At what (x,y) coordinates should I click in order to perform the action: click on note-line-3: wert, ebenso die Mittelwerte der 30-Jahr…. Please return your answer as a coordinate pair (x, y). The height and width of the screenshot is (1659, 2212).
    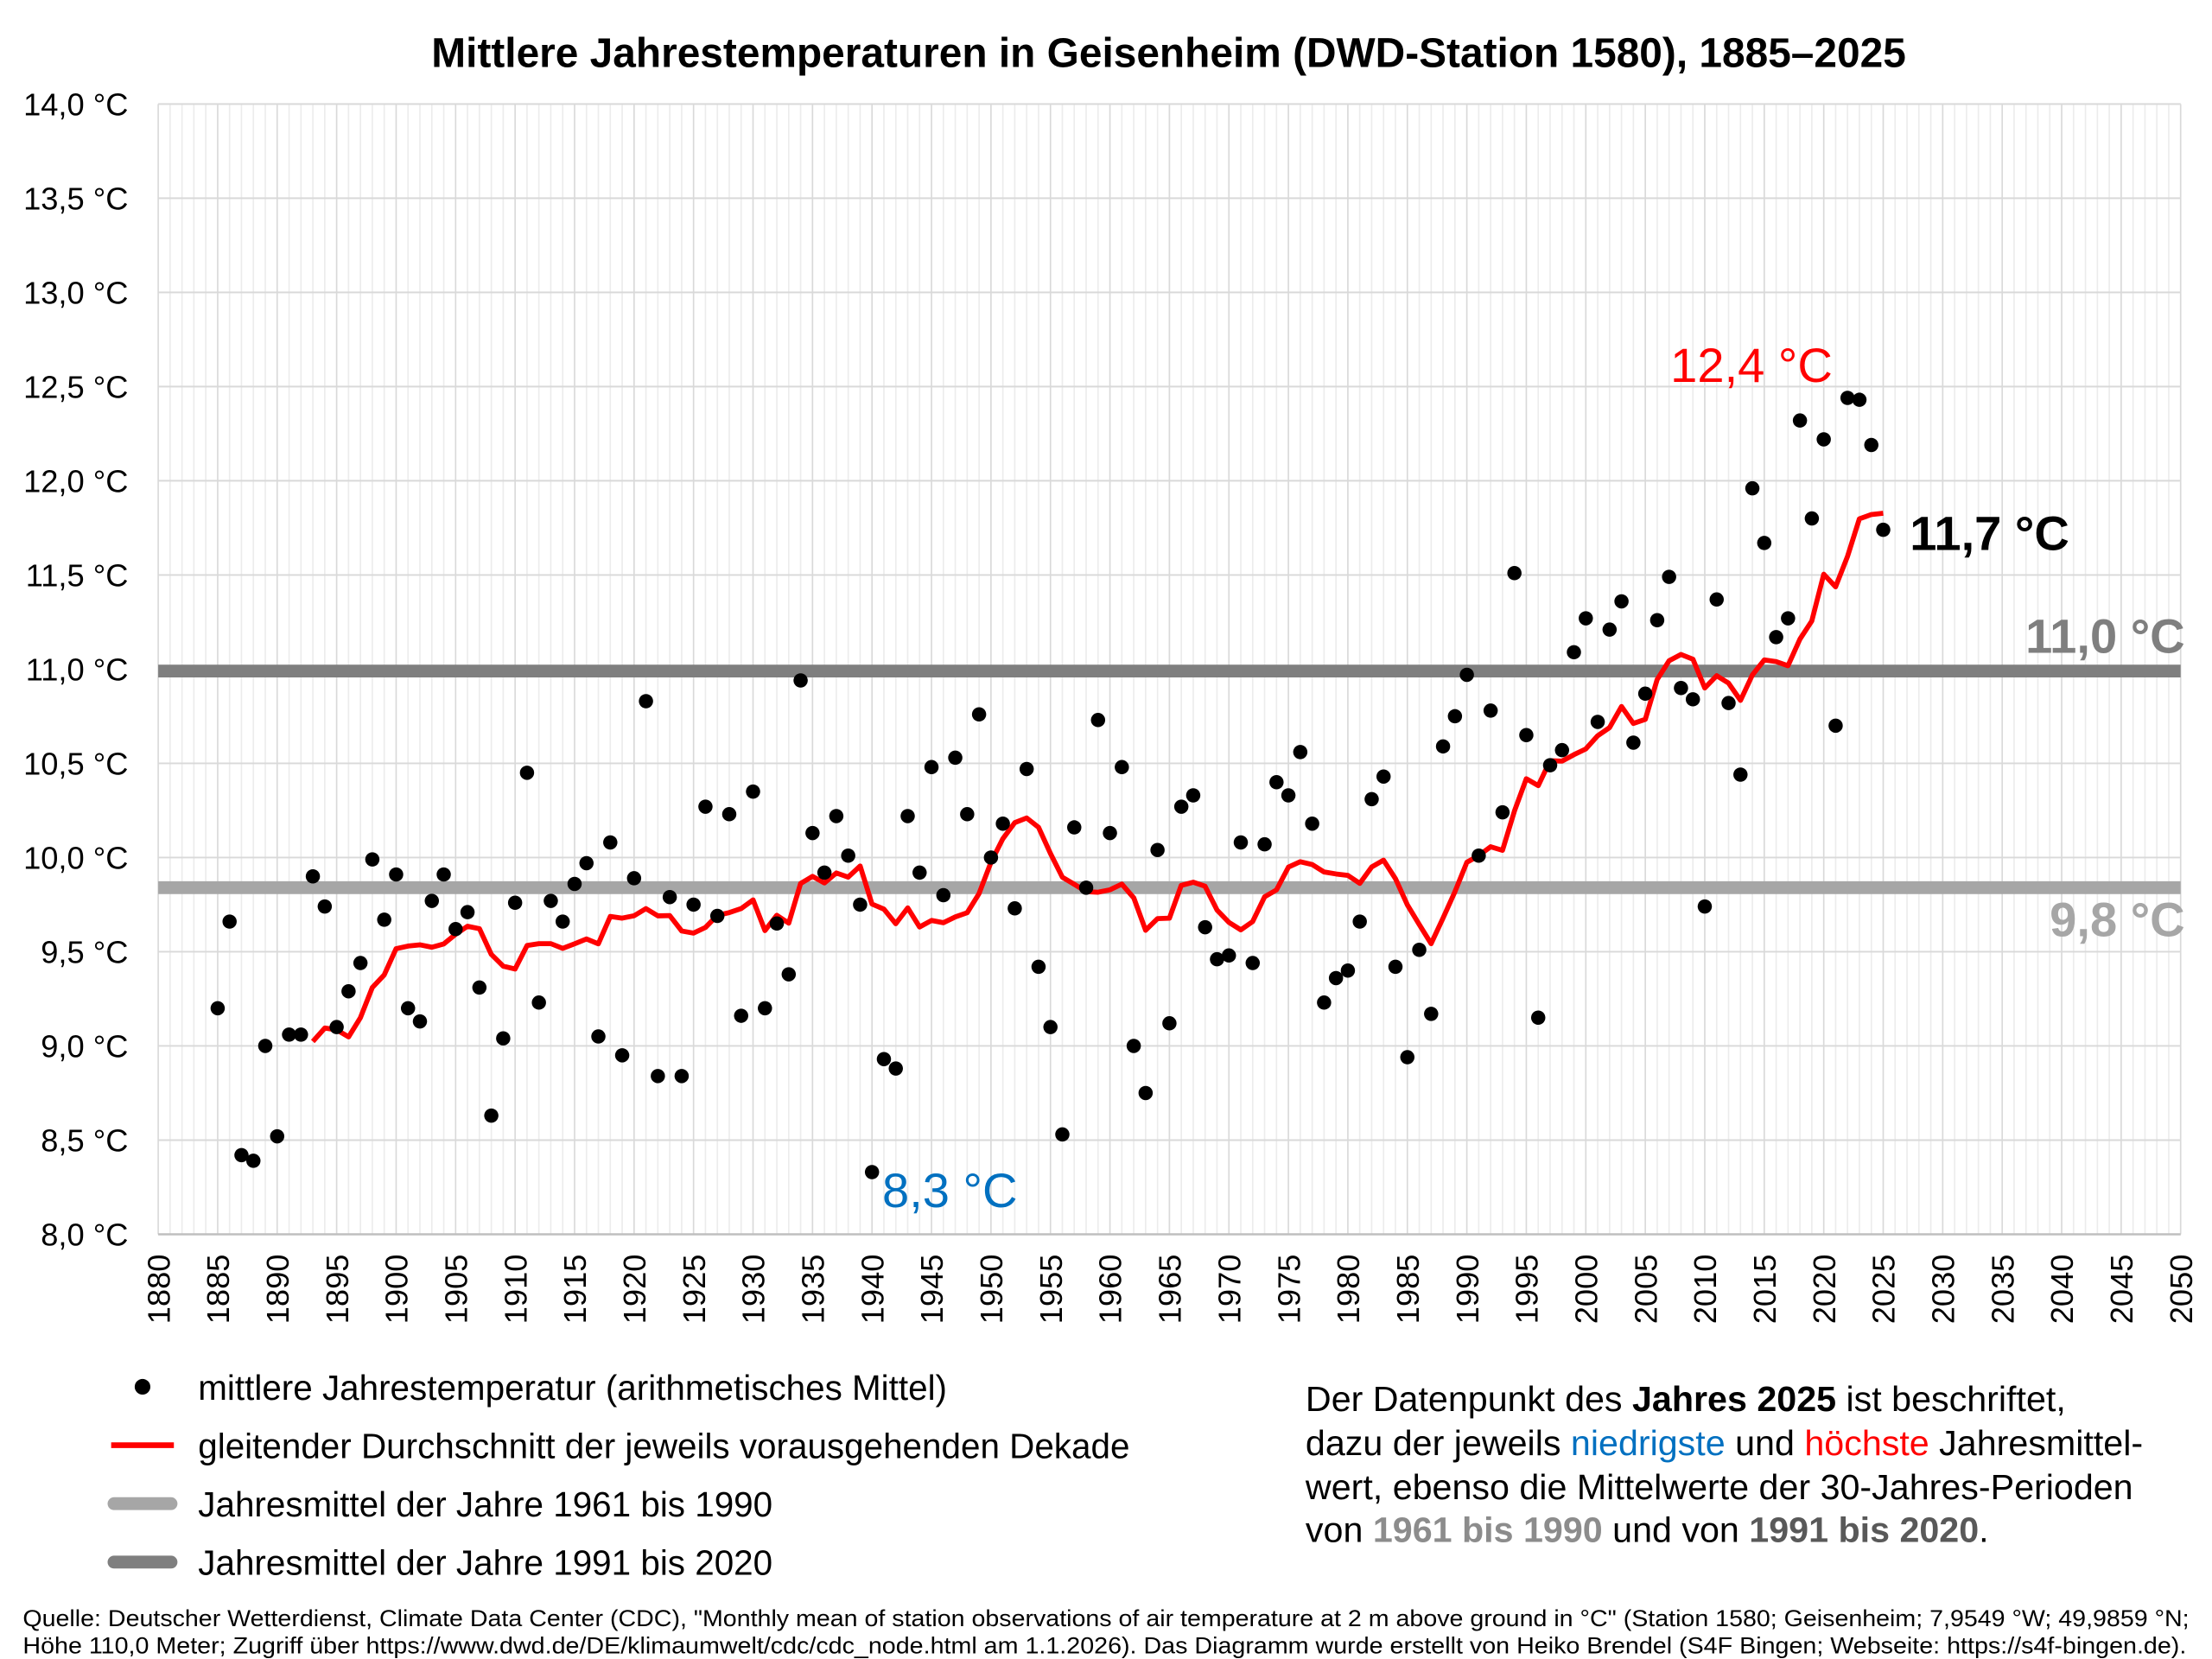
    Looking at the image, I should click on (1719, 1487).